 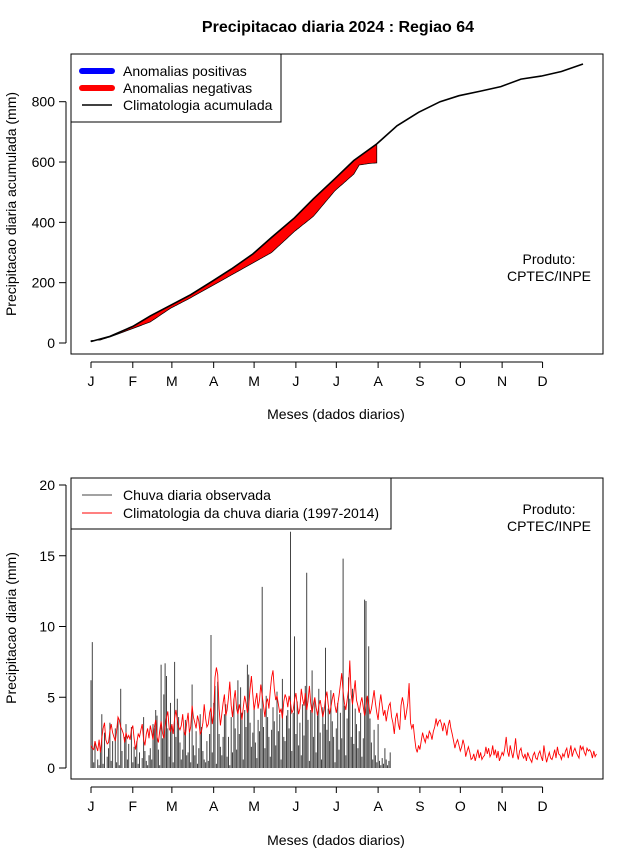 I want to click on top-credit-line2: CPTEC/INPE, so click(x=549, y=276).